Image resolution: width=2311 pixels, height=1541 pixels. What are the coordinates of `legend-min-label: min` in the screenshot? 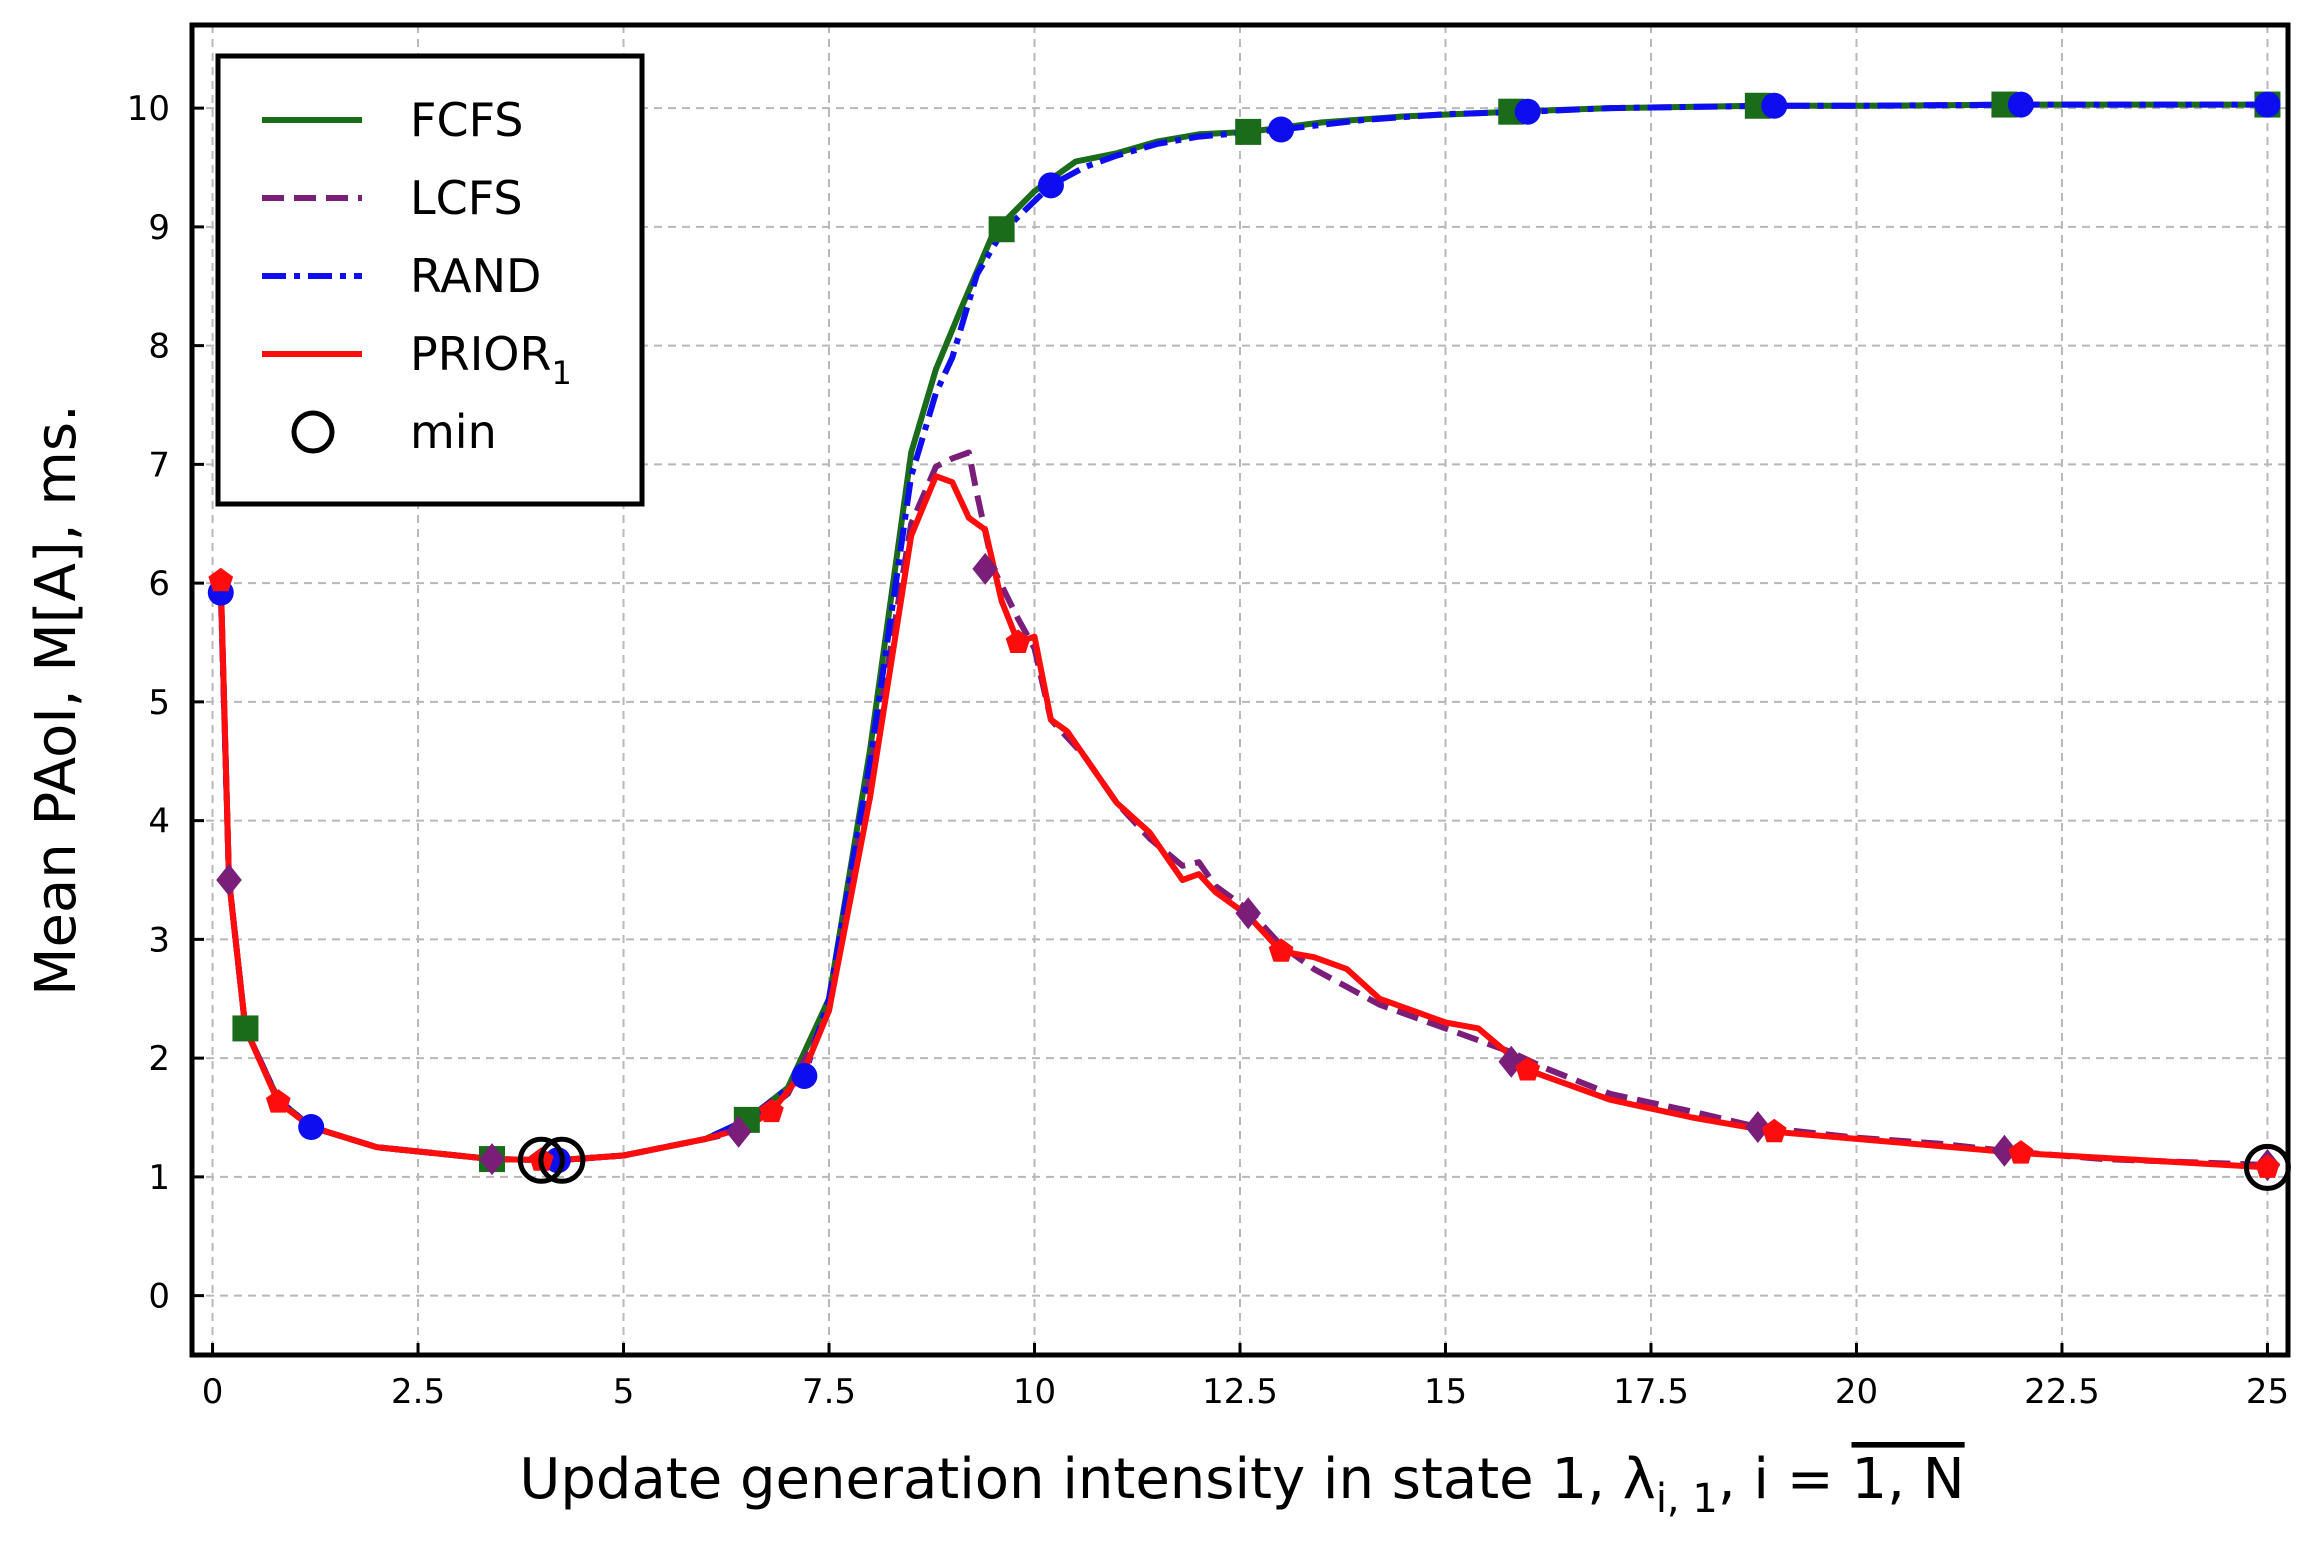 It's located at (453, 432).